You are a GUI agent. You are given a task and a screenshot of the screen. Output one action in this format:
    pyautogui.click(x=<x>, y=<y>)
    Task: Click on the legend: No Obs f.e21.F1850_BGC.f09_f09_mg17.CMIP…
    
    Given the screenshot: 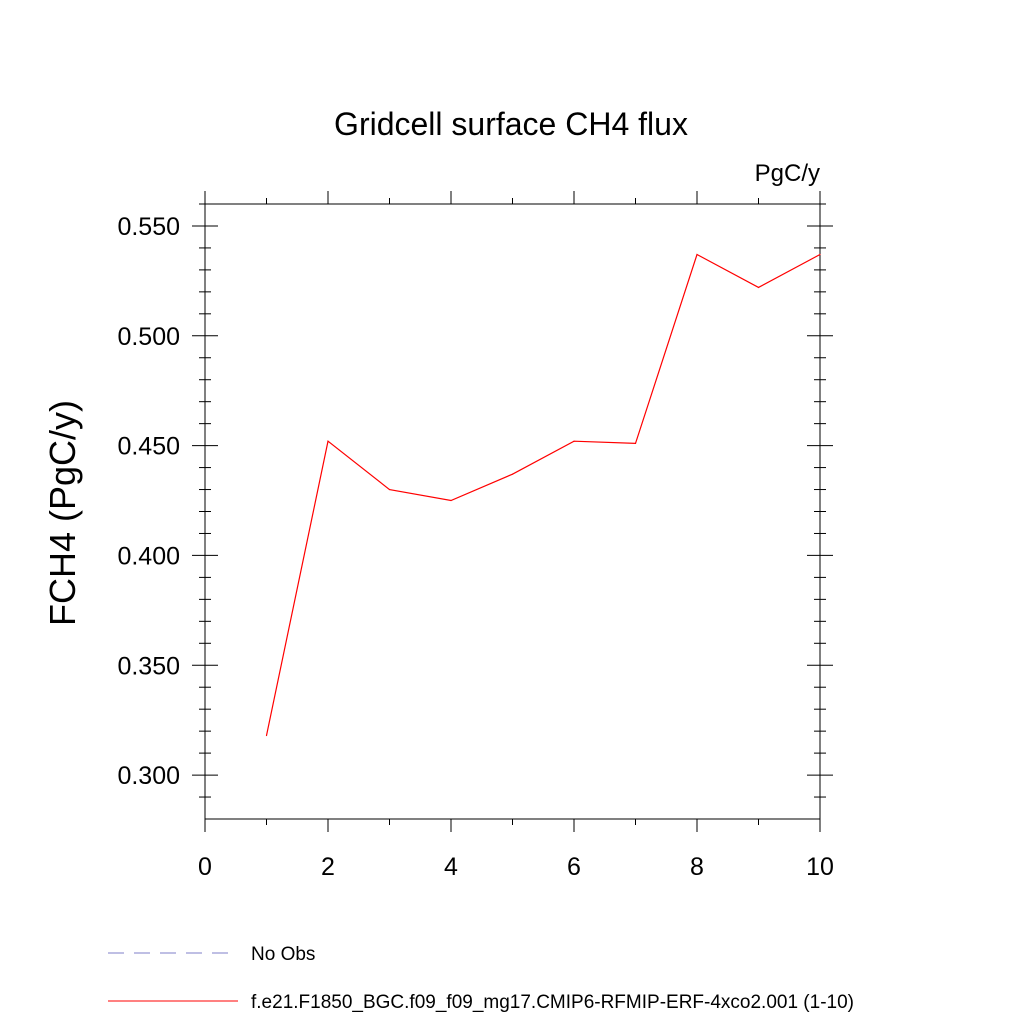 What is the action you would take?
    pyautogui.click(x=481, y=978)
    